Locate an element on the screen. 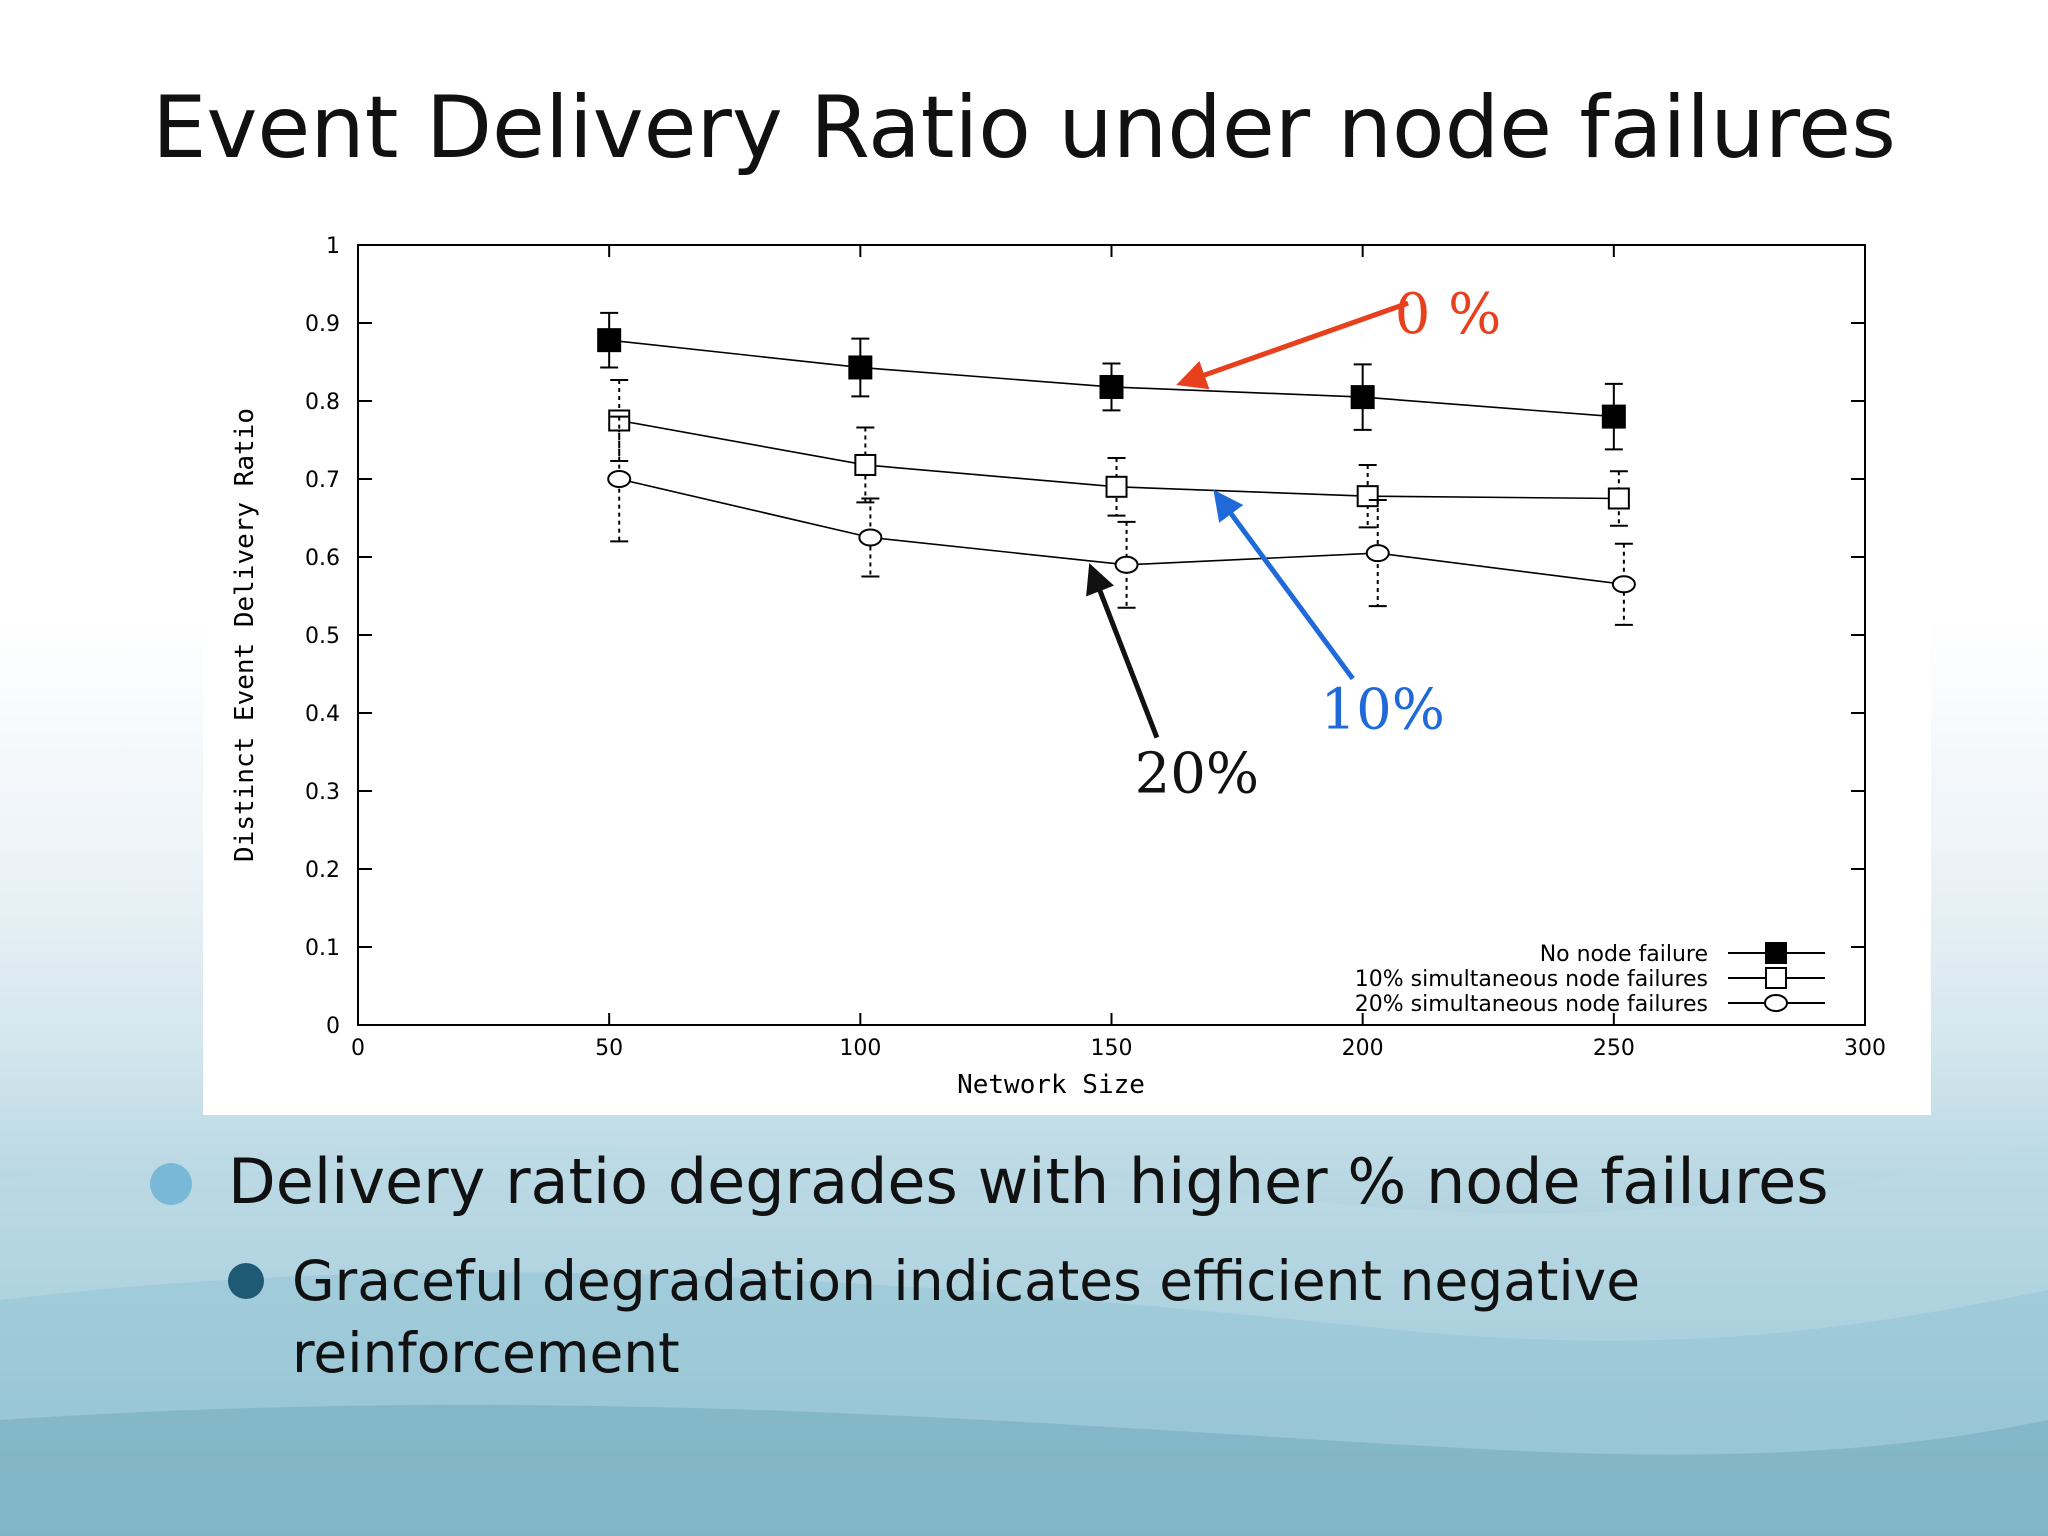  y-tick-label: 0.5 is located at coordinates (322, 636).